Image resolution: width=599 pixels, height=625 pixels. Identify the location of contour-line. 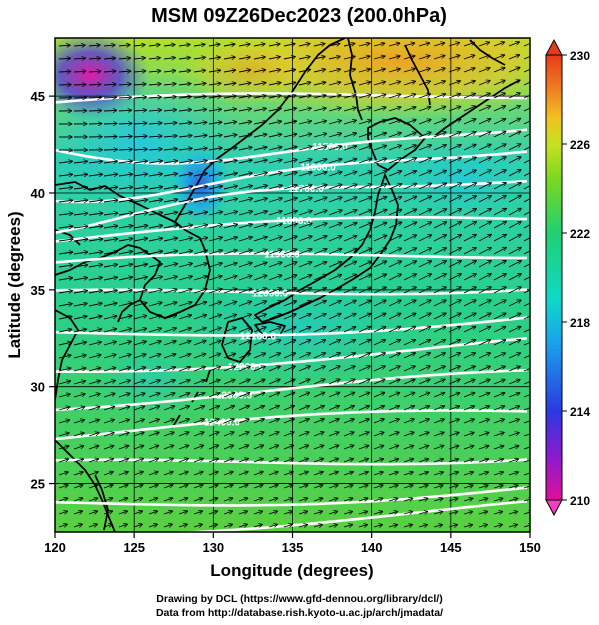
(291, 177).